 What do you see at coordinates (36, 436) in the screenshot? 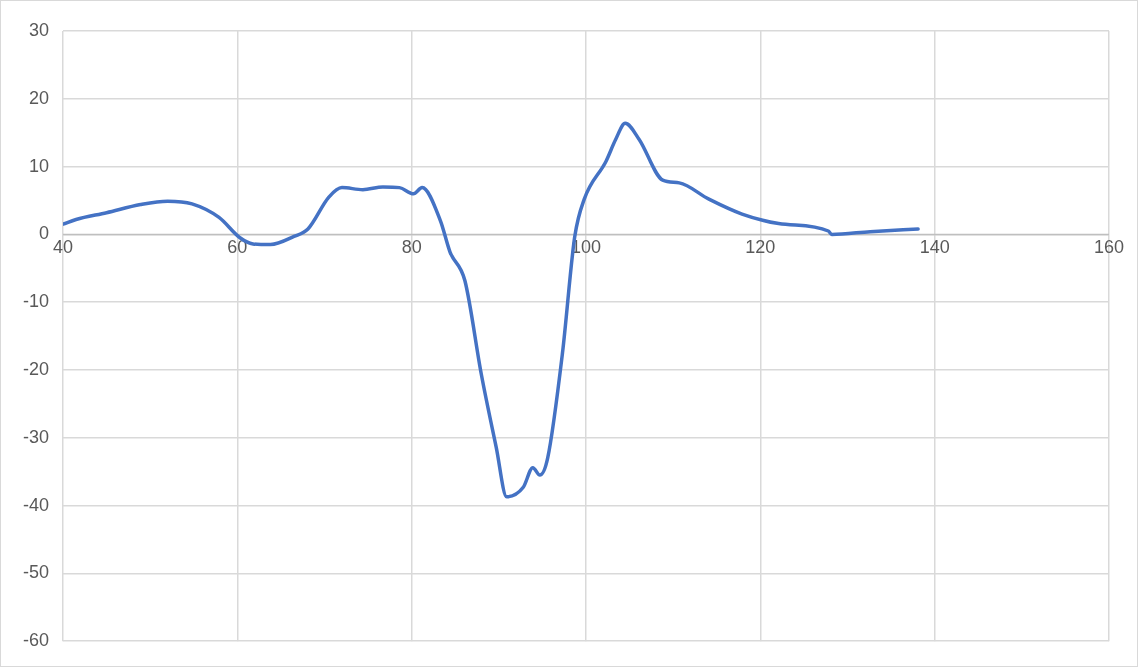
I see `y-tick-label: -30` at bounding box center [36, 436].